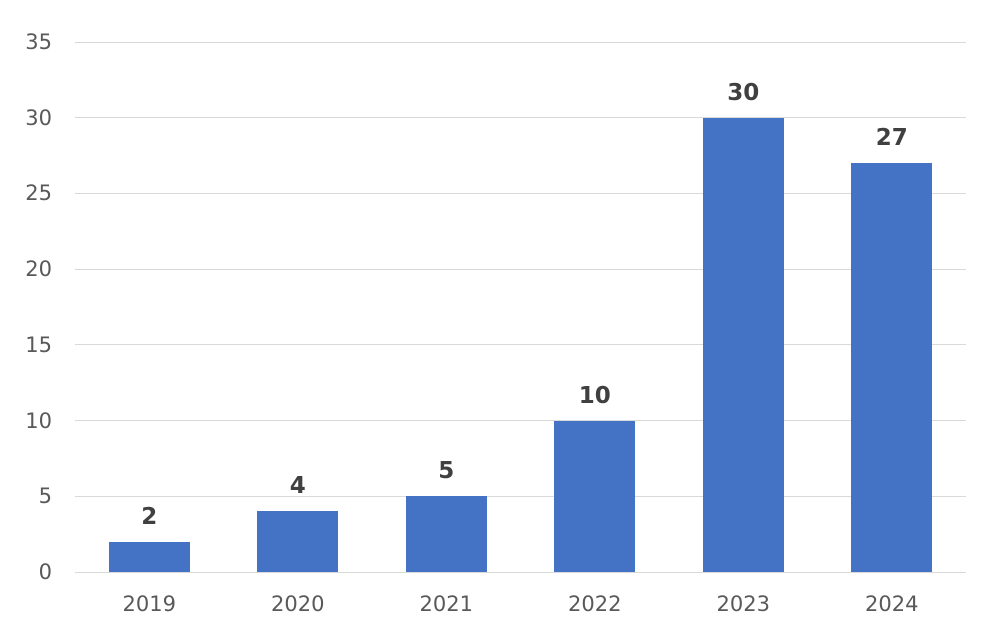 The image size is (994, 628). I want to click on y-tick-label-20: 20, so click(38, 269).